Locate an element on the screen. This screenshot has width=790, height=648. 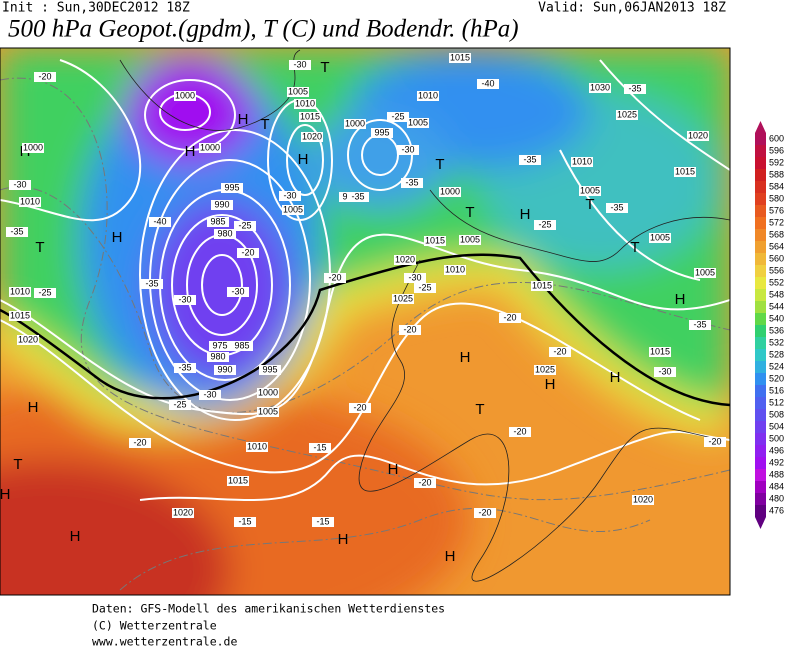
colorbar-label: 508 is located at coordinates (776, 414).